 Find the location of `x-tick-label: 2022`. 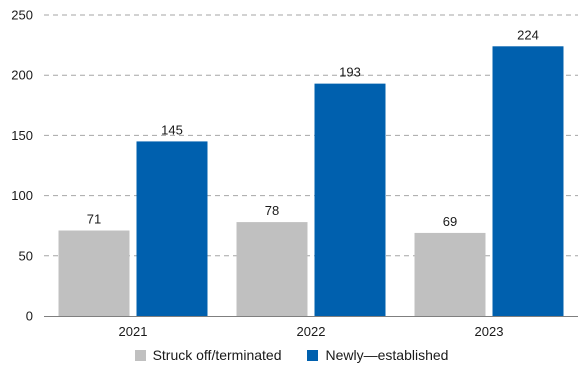

x-tick-label: 2022 is located at coordinates (311, 331).